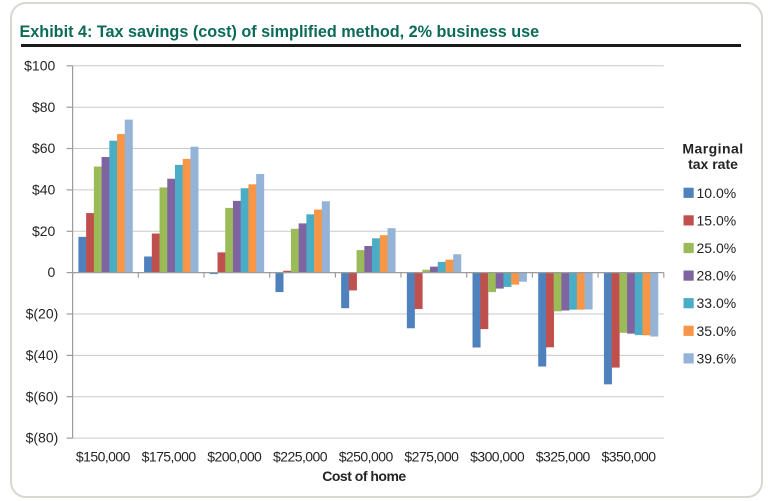 The image size is (770, 501). What do you see at coordinates (44, 107) in the screenshot?
I see `svg-text: $80` at bounding box center [44, 107].